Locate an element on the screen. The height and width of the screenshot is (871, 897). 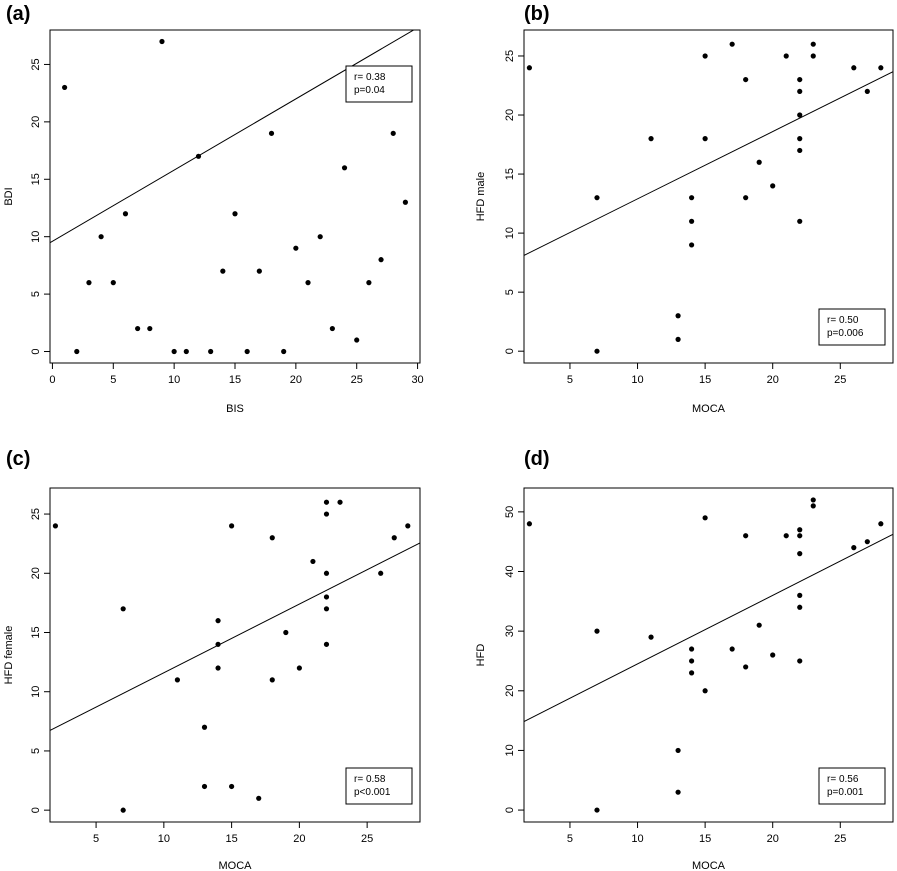
stats-annotation: r= 0.50 p=0.006 is located at coordinates (852, 327).